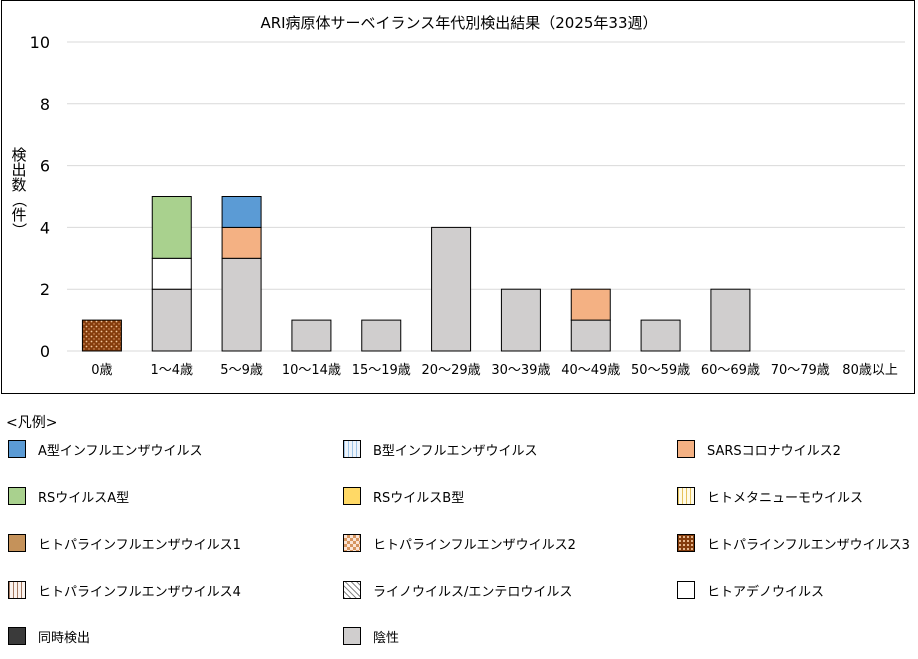 The height and width of the screenshot is (659, 918). I want to click on legend-item: ヒトパラインフルエンザウイルス1, so click(124, 543).